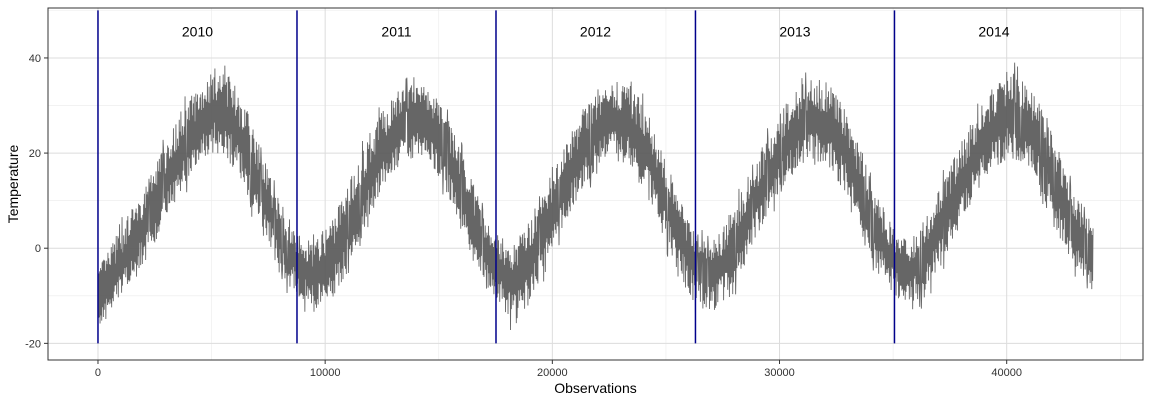 The image size is (1151, 403). I want to click on y-tick-label: 40, so click(35, 59).